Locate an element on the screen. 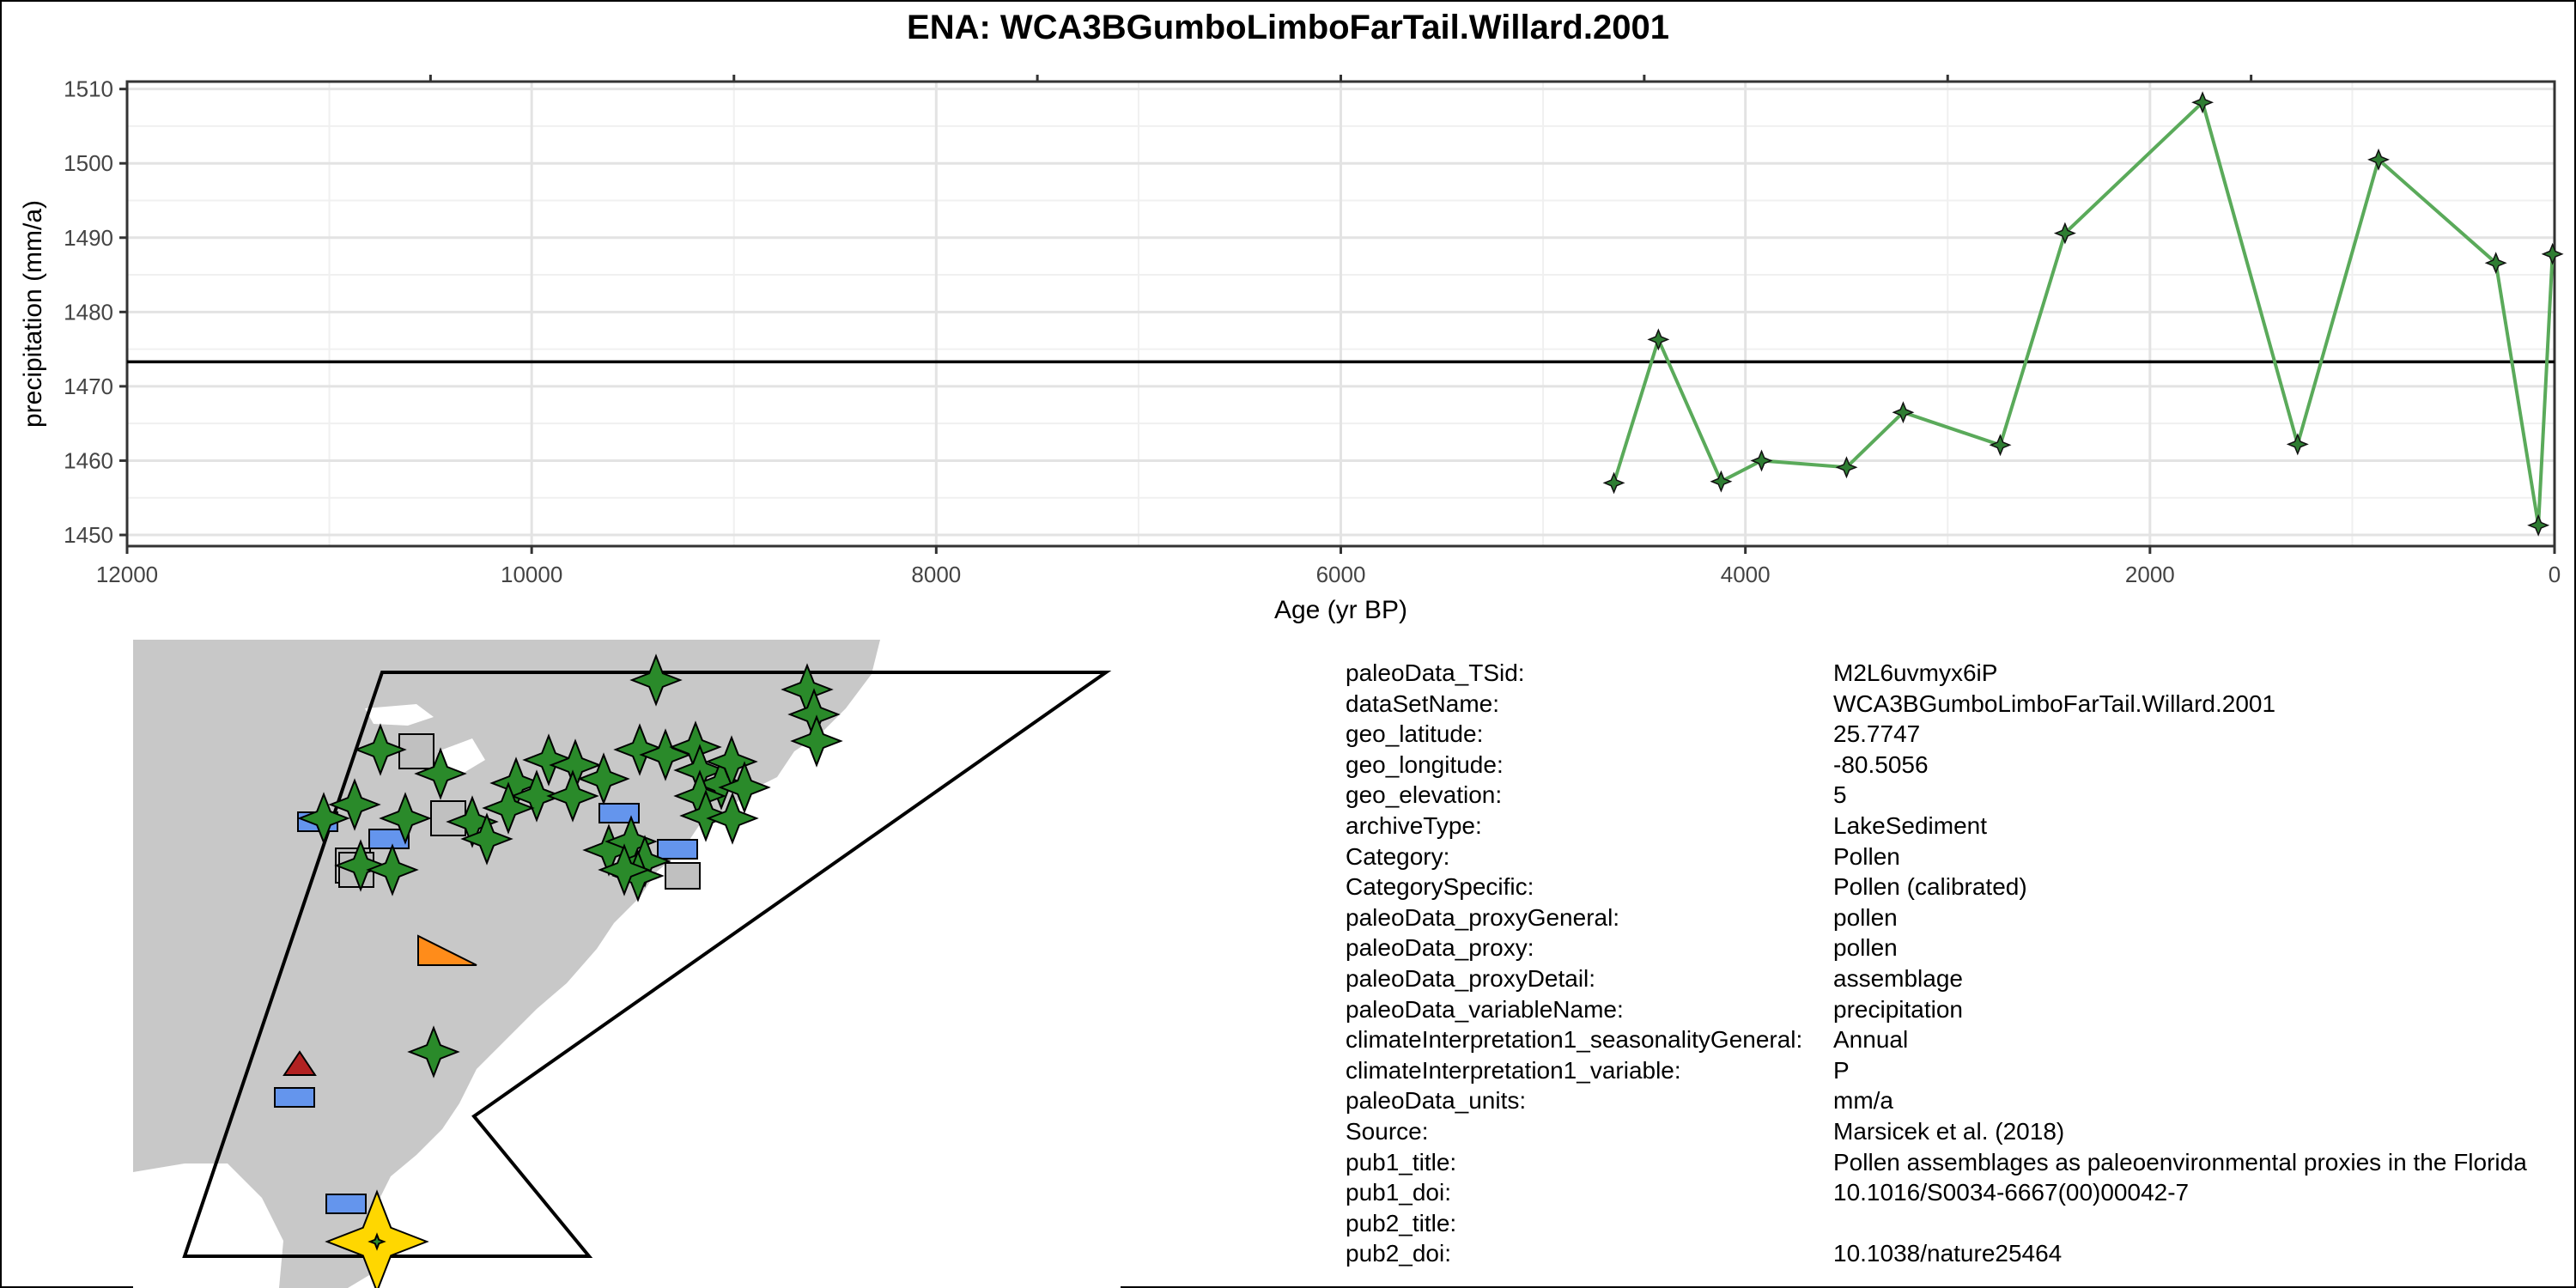 This screenshot has width=2576, height=1288. metadata-key: pub1_doi: is located at coordinates (1399, 1192).